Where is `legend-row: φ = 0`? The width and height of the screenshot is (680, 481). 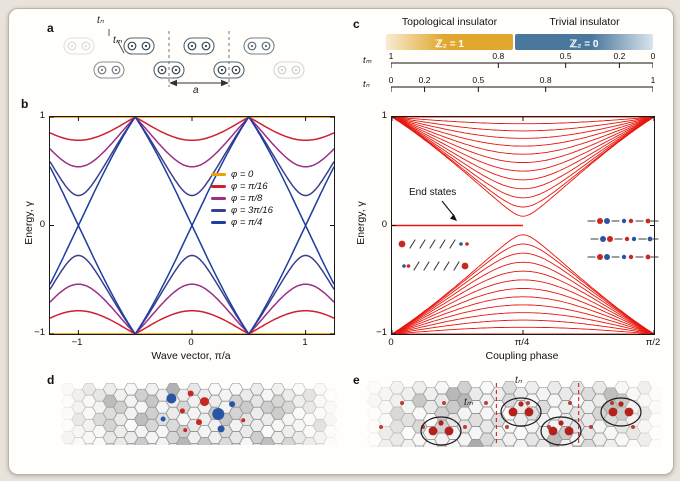 legend-row: φ = 0 is located at coordinates (242, 174).